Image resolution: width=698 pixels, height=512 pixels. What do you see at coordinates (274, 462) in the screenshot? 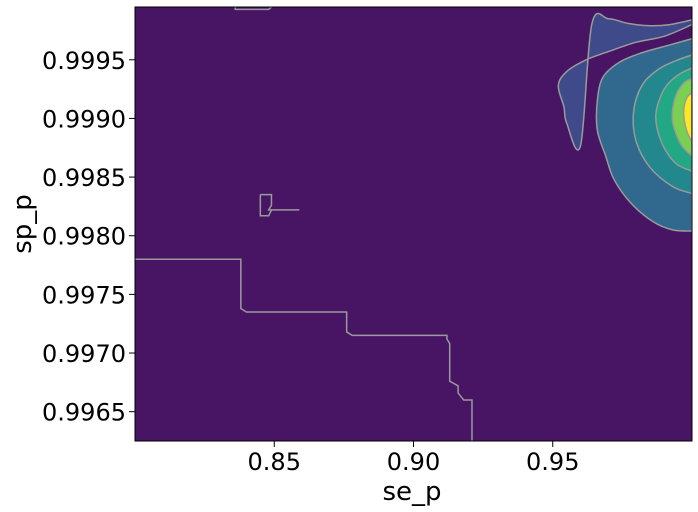
I see `x-tick-label: 0.85` at bounding box center [274, 462].